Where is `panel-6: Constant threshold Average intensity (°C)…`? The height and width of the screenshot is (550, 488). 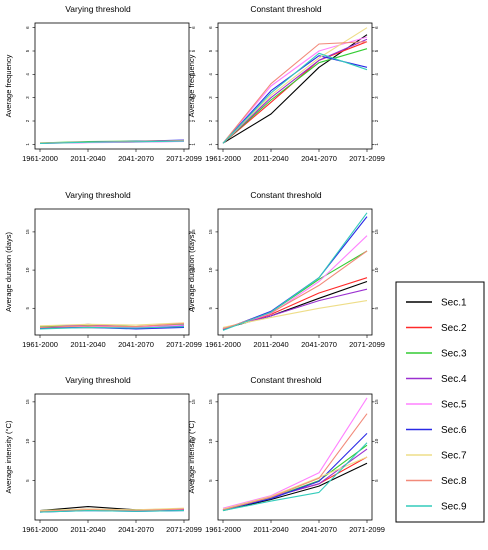
panel-6: Constant threshold Average intensity (°C)… is located at coordinates (286, 454).